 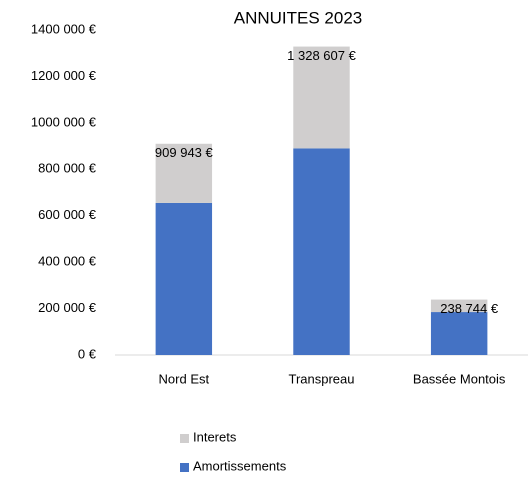 I want to click on y-tick-label: 1200 000 €, so click(x=64, y=75).